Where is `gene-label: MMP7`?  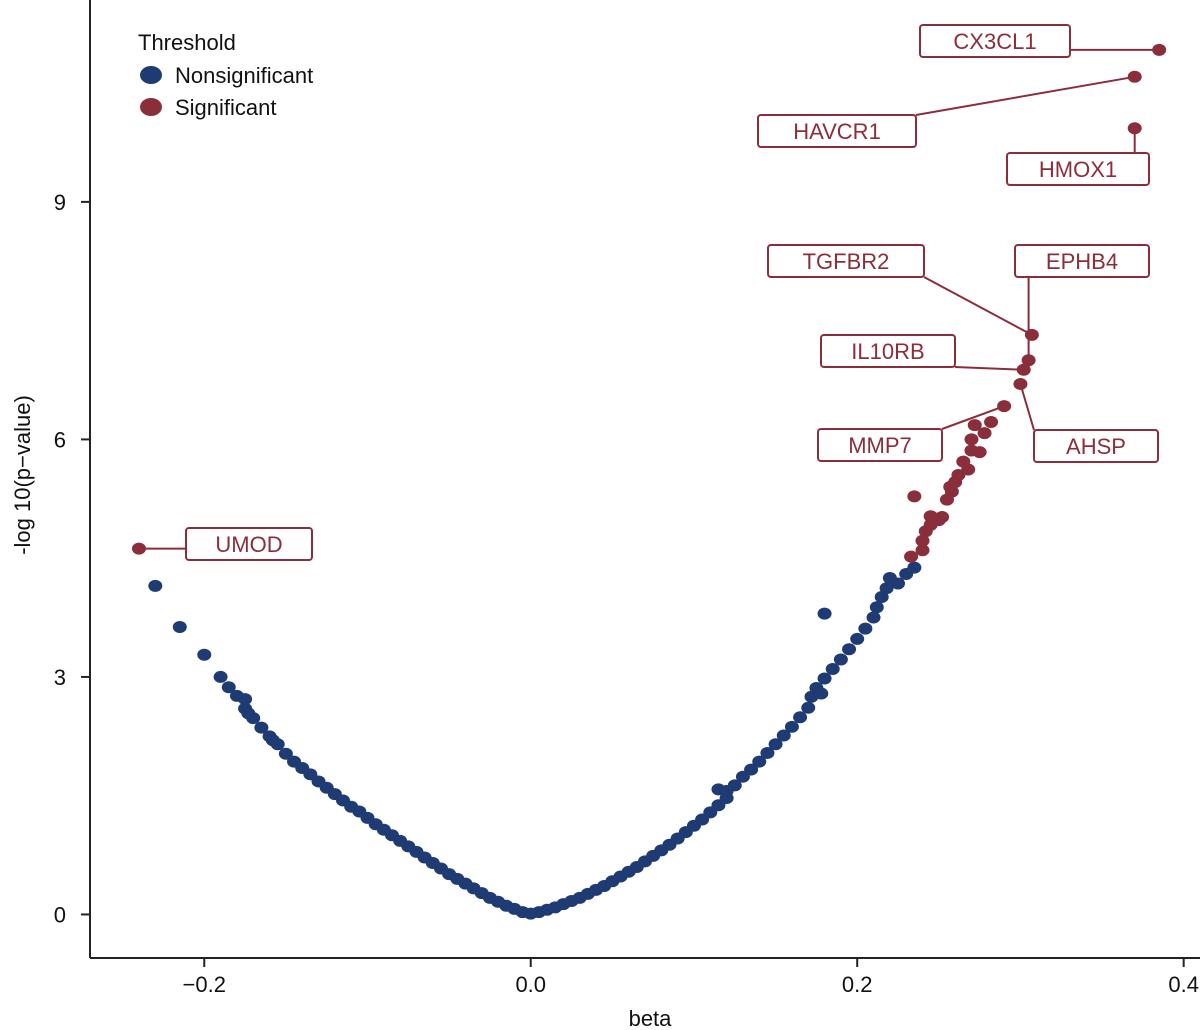
gene-label: MMP7 is located at coordinates (880, 445).